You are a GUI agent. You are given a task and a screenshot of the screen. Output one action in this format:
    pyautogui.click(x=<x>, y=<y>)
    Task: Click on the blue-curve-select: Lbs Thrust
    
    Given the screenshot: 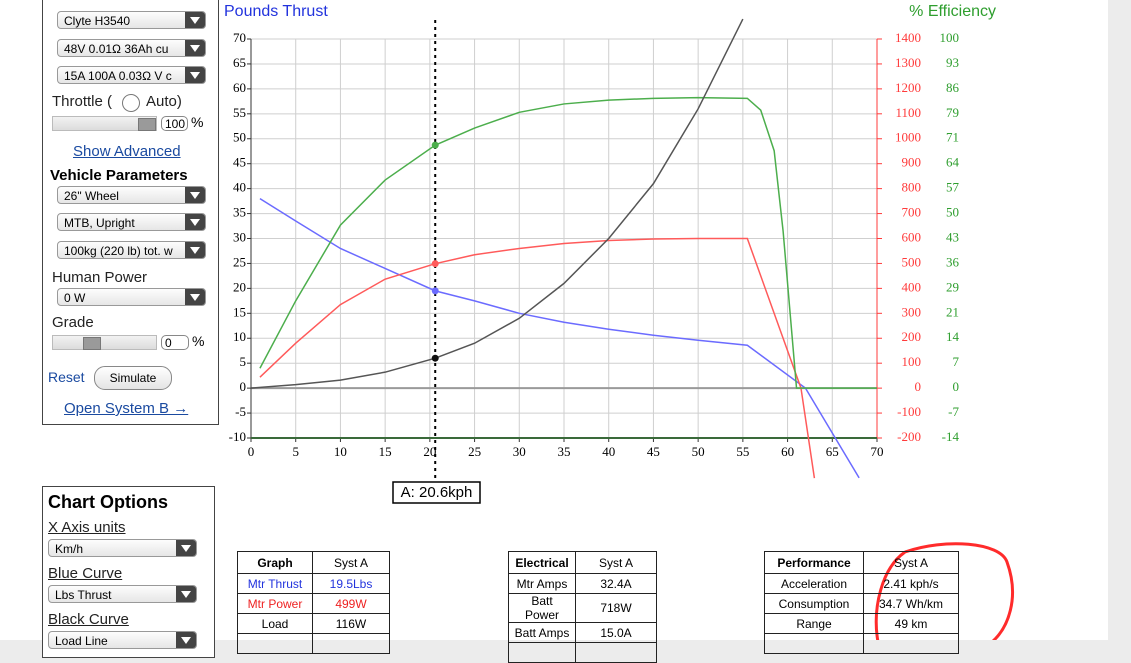 What is the action you would take?
    pyautogui.click(x=122, y=594)
    